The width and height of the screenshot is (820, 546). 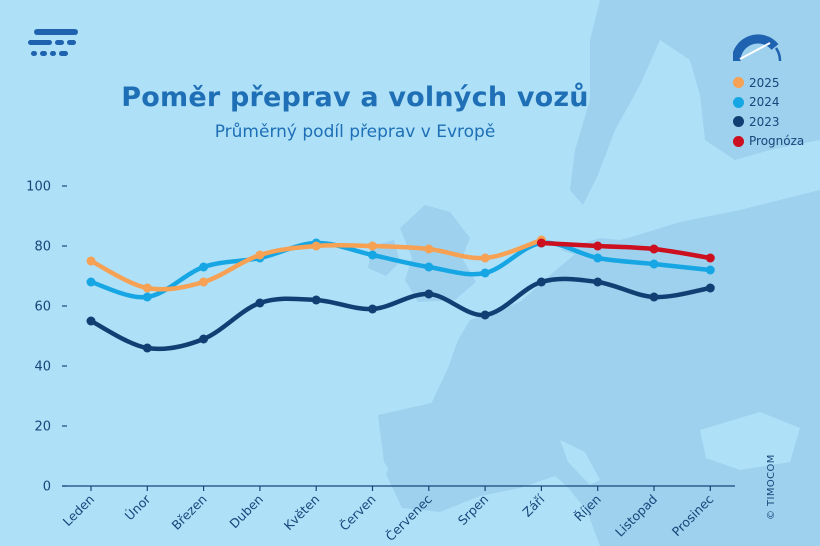 What do you see at coordinates (771, 487) in the screenshot?
I see `copyright-notice: © TIMOCOM` at bounding box center [771, 487].